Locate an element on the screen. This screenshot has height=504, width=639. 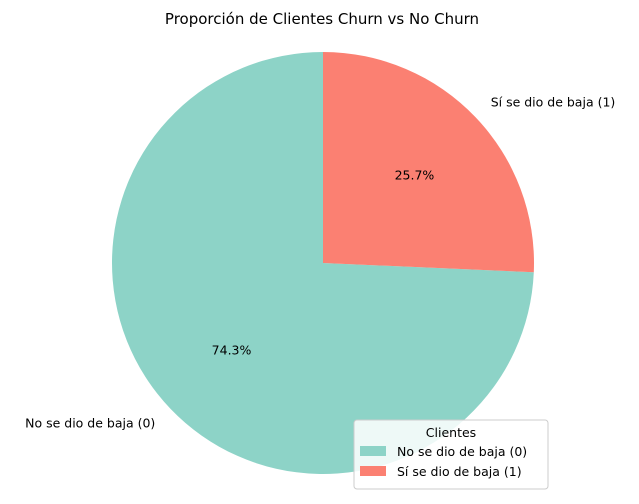
legend-swatch-churn is located at coordinates (373, 471).